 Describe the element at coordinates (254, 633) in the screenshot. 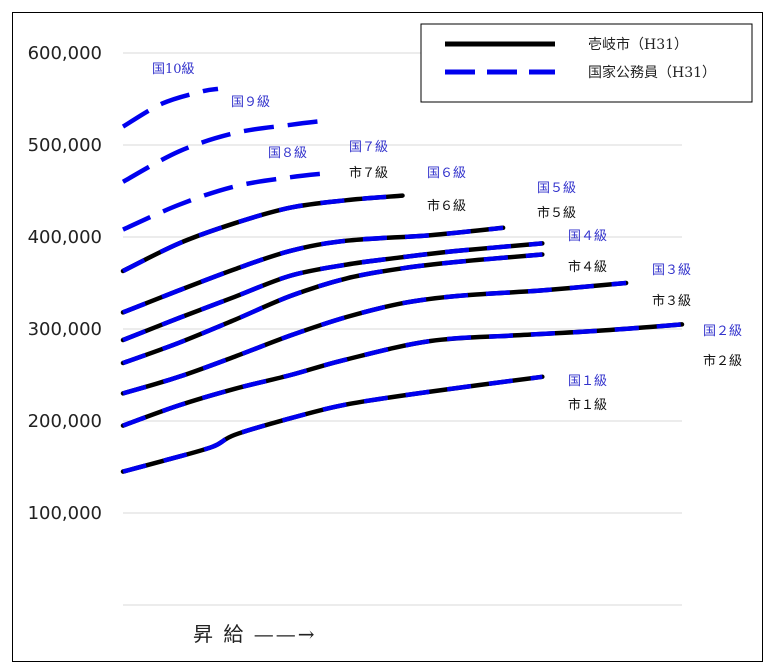

I see `x-axis-label: 昇 給 ——→` at that location.